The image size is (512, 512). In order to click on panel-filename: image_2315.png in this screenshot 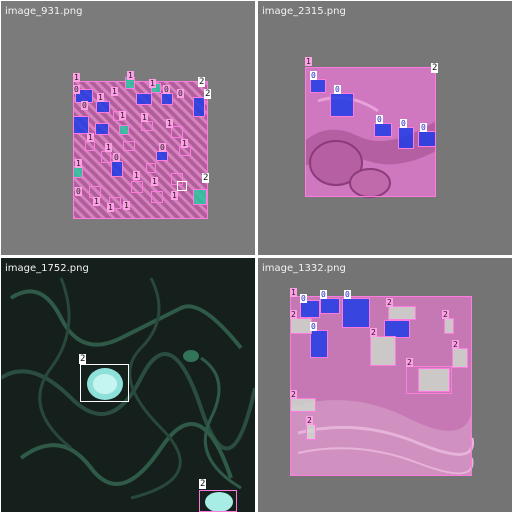, I will do `click(304, 11)`.